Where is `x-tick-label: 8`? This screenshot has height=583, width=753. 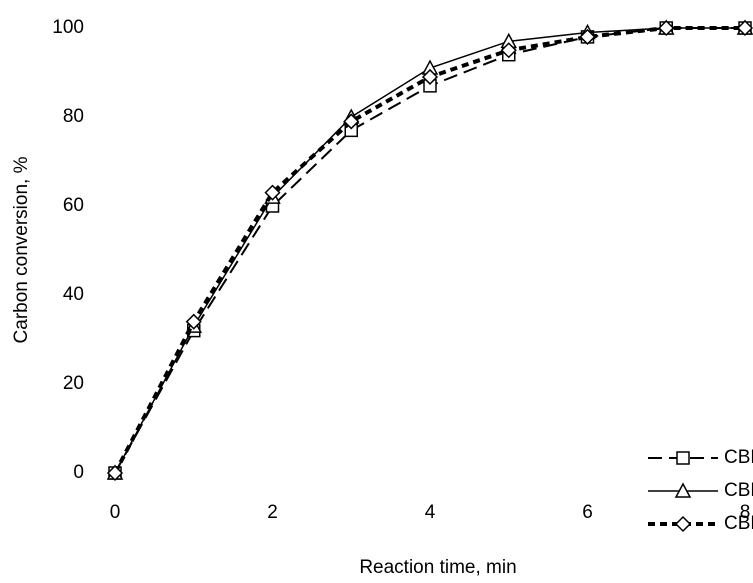
x-tick-label: 8 is located at coordinates (745, 512).